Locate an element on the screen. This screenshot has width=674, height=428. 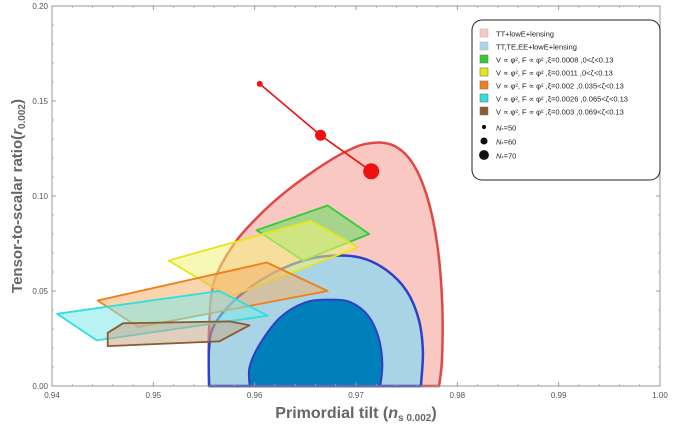
legend-label-model-2: V ∝ φ², F ∝ φ² ,ξ=0.002 ,0.035<ζ<0.13 is located at coordinates (560, 86).